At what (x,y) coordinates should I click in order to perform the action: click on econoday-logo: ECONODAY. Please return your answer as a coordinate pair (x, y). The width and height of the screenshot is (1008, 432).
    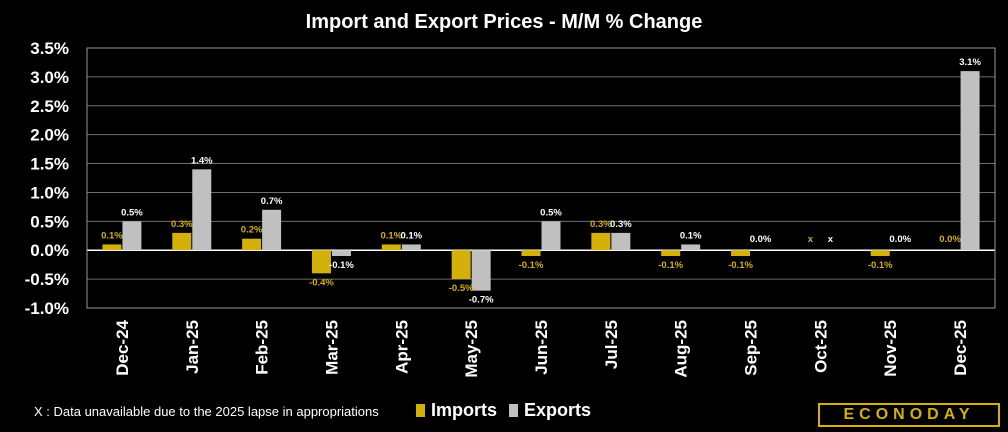
    Looking at the image, I should click on (909, 415).